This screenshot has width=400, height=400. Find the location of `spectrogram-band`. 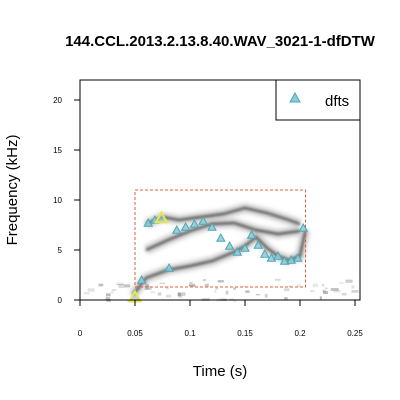

spectrogram-band is located at coordinates (222, 236).